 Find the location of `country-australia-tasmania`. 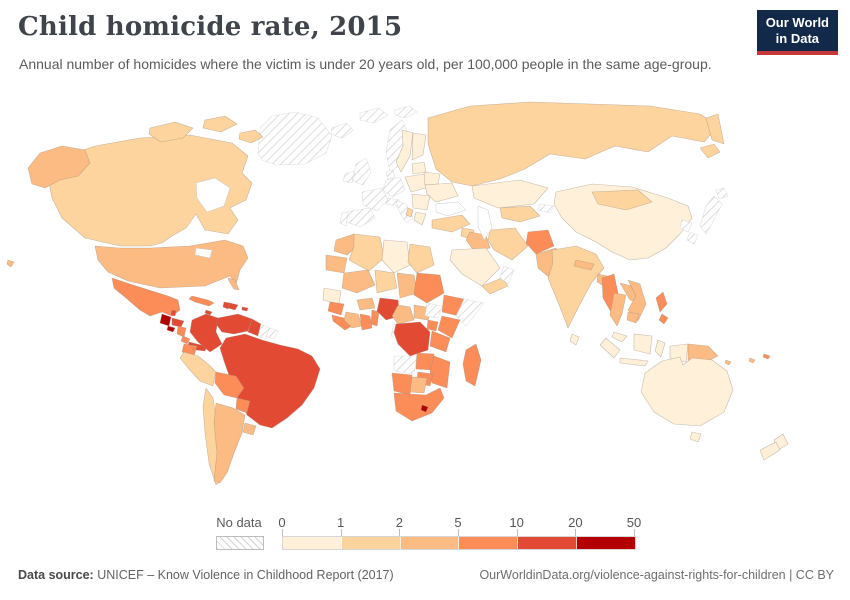

country-australia-tasmania is located at coordinates (695, 437).